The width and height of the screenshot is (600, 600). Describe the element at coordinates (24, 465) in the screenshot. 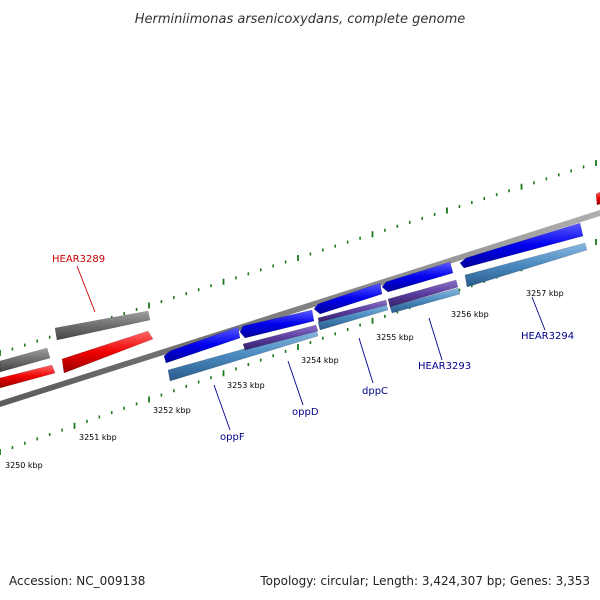

I see `tick-label-3250: 3250 kbp` at that location.